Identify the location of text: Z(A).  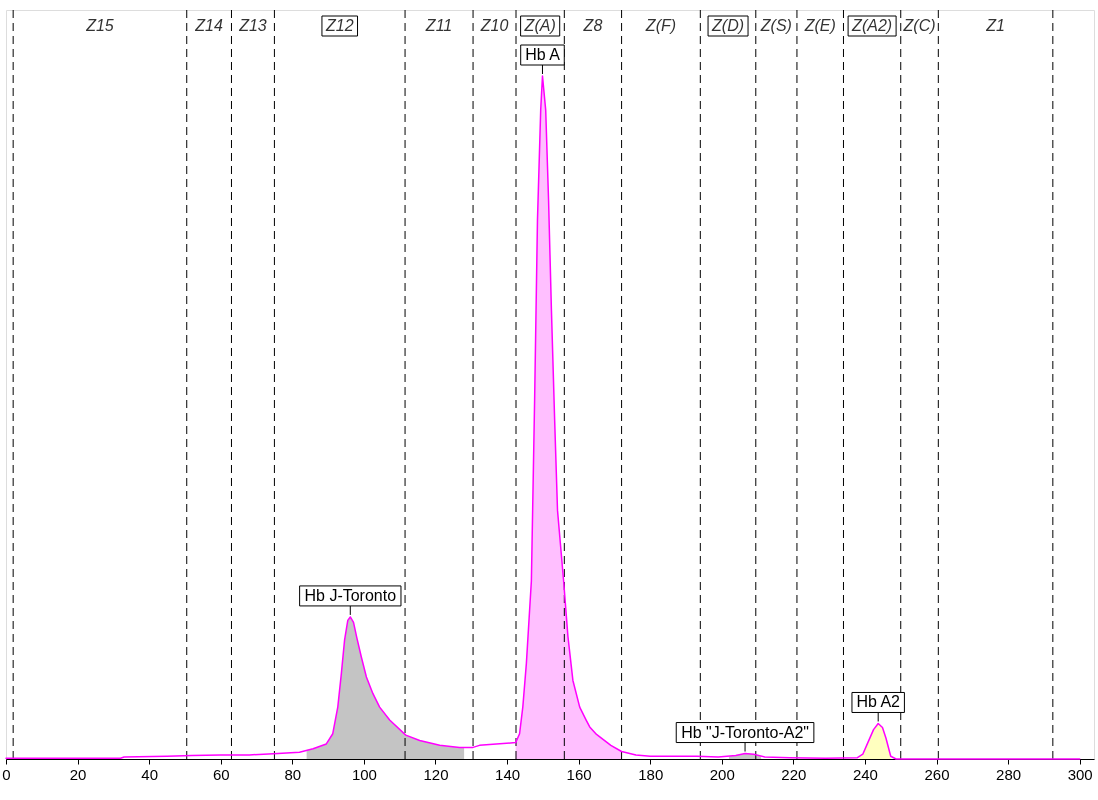
(539, 25).